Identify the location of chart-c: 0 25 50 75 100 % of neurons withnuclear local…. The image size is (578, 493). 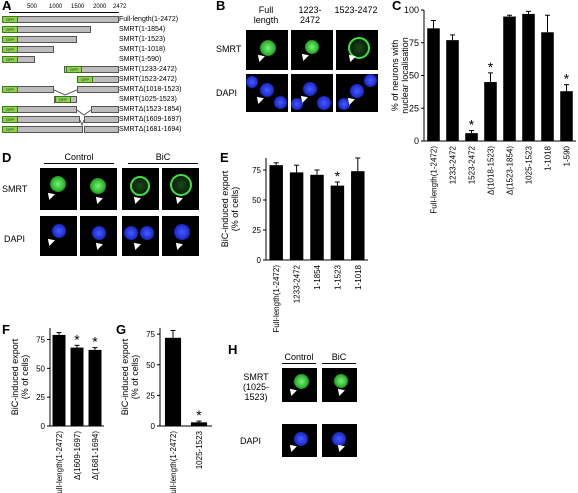
(483, 109).